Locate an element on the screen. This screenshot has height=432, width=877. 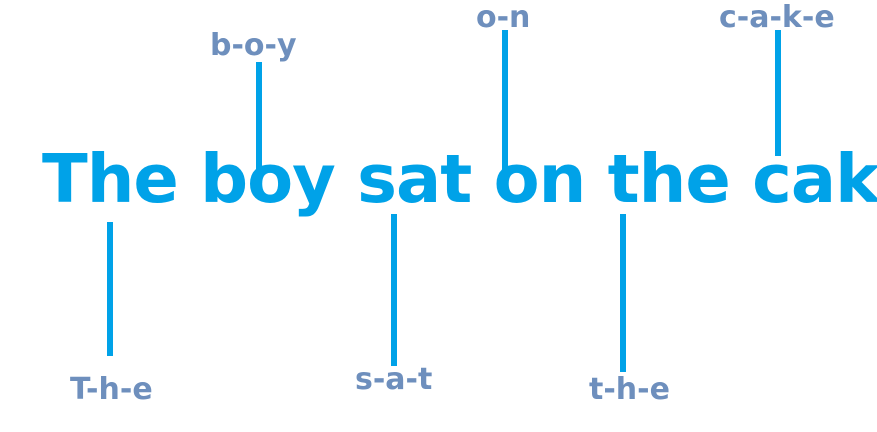
connector-line-sat is located at coordinates (394, 290).